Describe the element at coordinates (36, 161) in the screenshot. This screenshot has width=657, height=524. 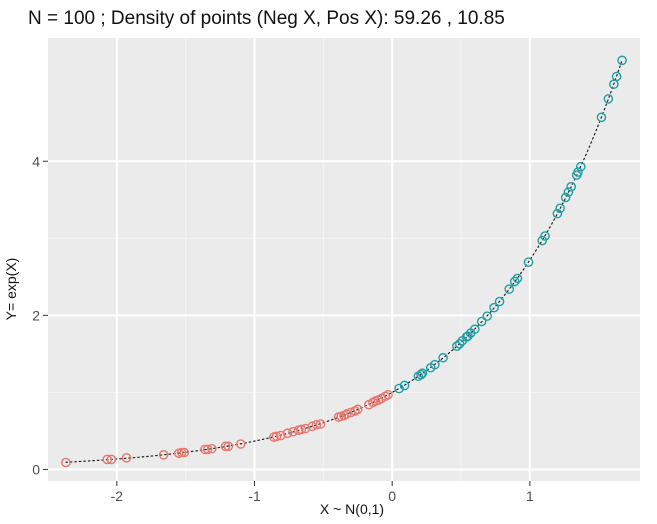
I see `y-tick-label: 4` at that location.